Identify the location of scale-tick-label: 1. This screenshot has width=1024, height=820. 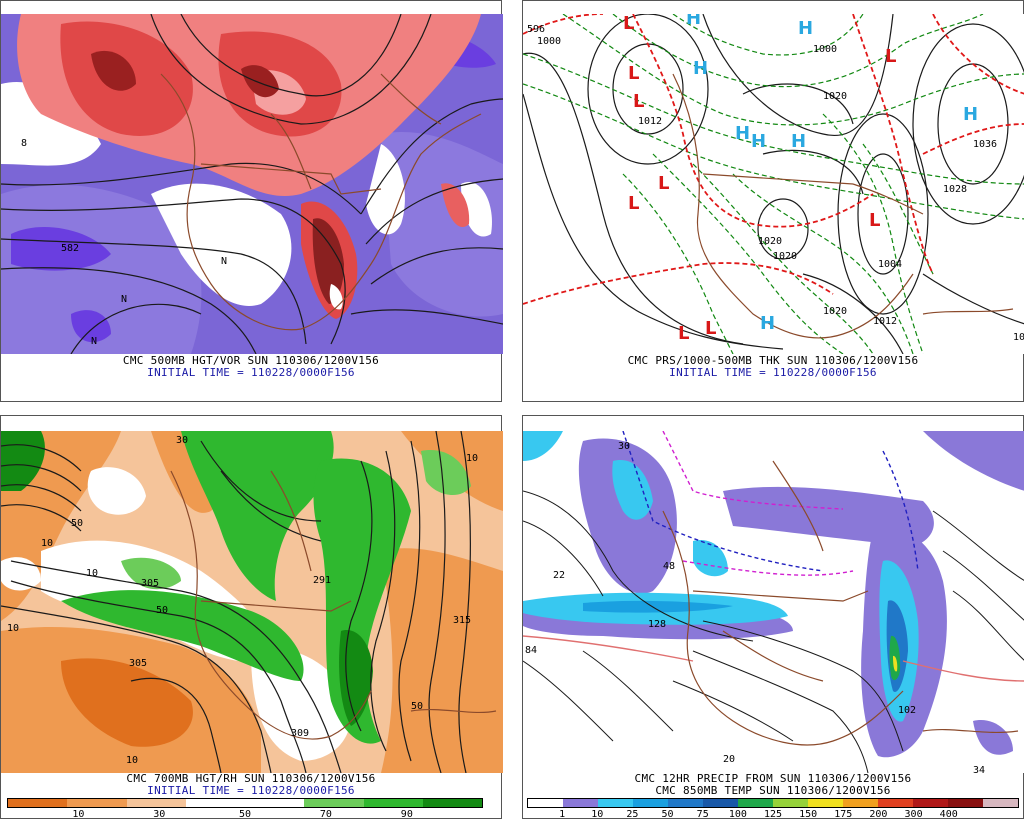
(562, 814).